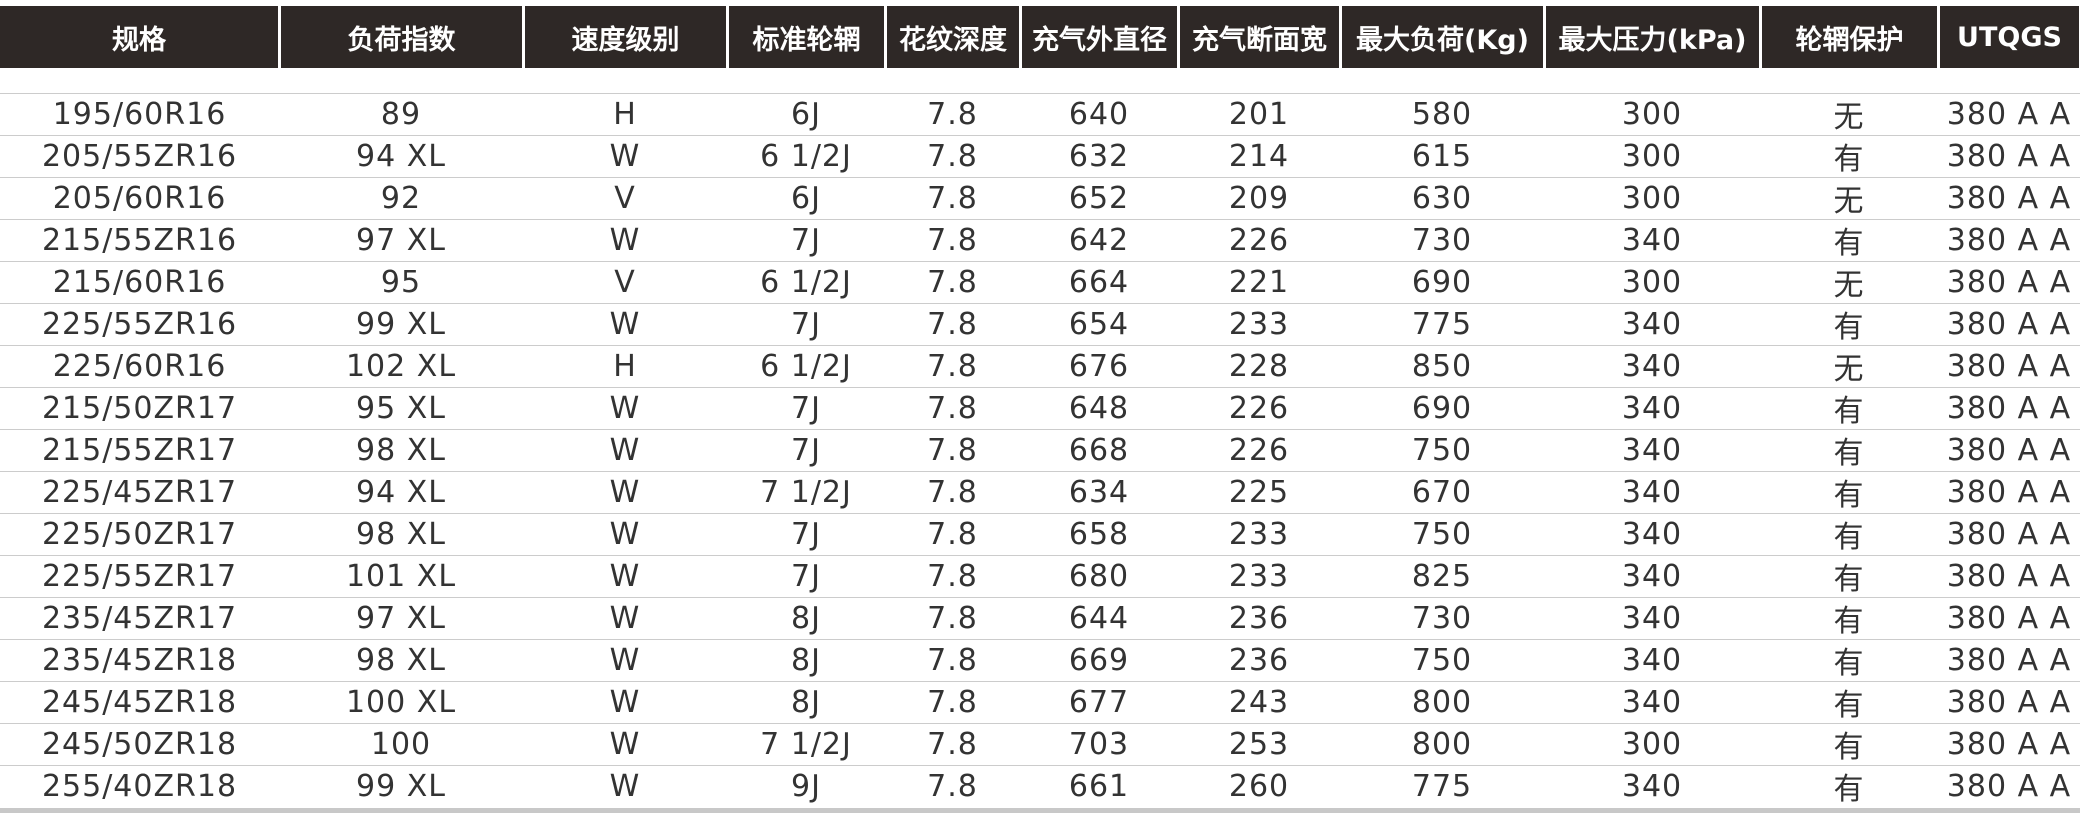  What do you see at coordinates (139, 660) in the screenshot?
I see `table-cell: 235/45ZR18` at bounding box center [139, 660].